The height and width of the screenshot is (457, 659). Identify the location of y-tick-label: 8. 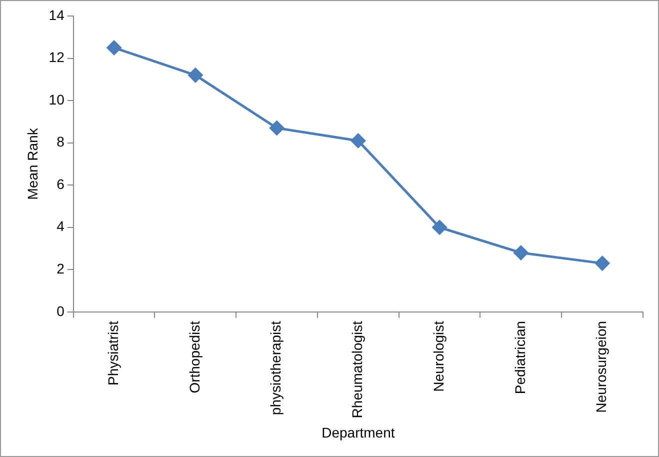
(60, 142).